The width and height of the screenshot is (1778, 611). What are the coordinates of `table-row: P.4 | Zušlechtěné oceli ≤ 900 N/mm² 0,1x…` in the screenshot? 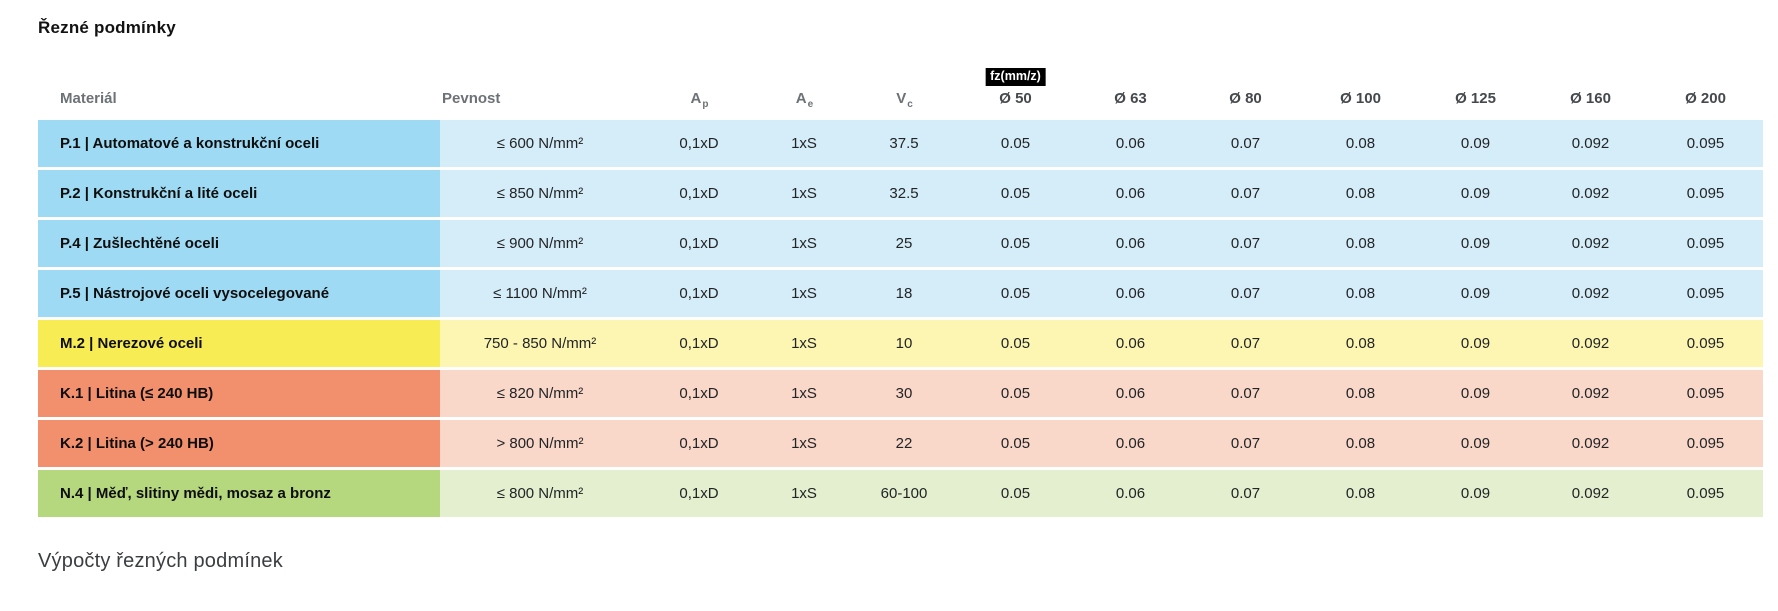 It's located at (900, 243).